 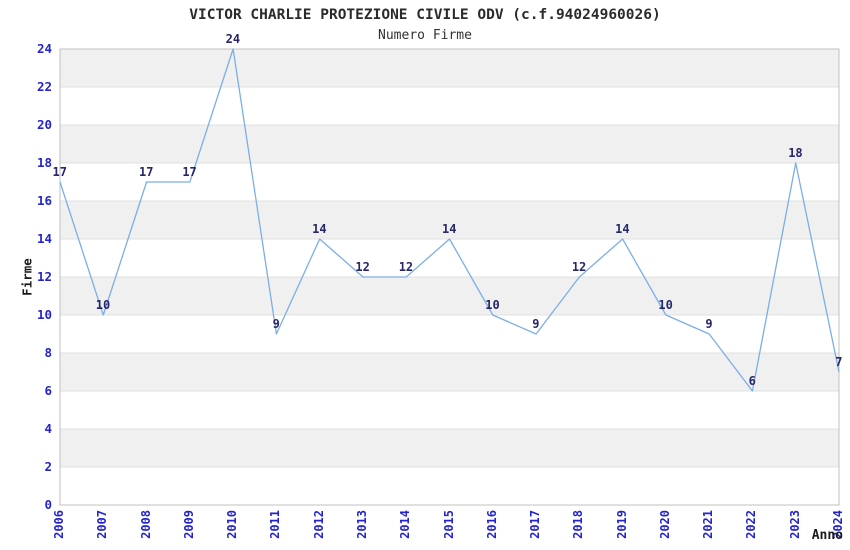 What do you see at coordinates (27, 277) in the screenshot?
I see `y-axis-title: Firme` at bounding box center [27, 277].